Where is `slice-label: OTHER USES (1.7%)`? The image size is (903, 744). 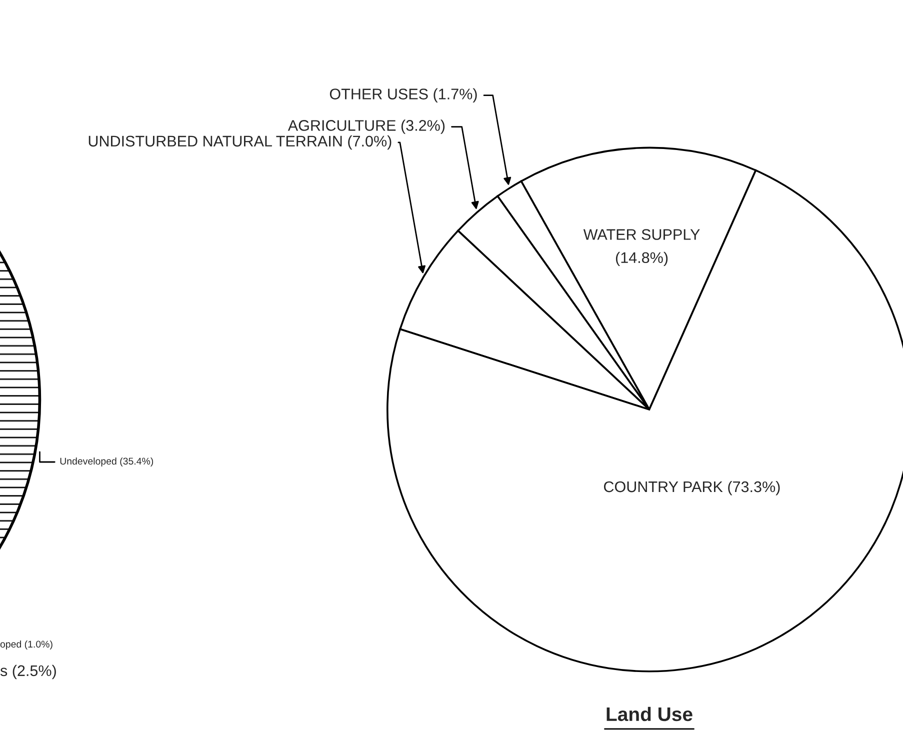
slice-label: OTHER USES (1.7%) is located at coordinates (403, 95).